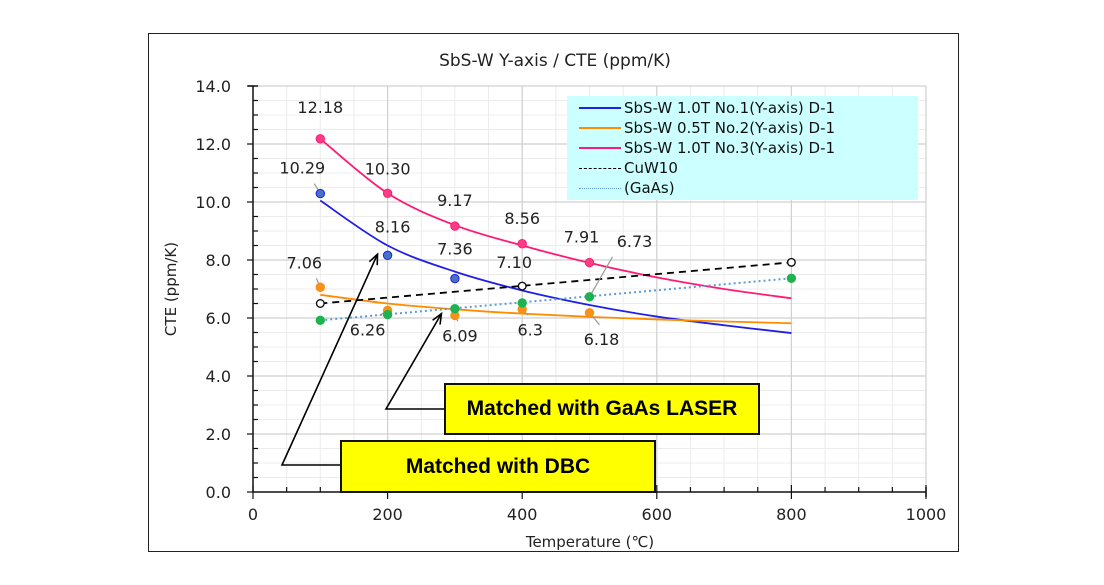  What do you see at coordinates (589, 542) in the screenshot?
I see `x-axis-label: Temperature (℃)` at bounding box center [589, 542].